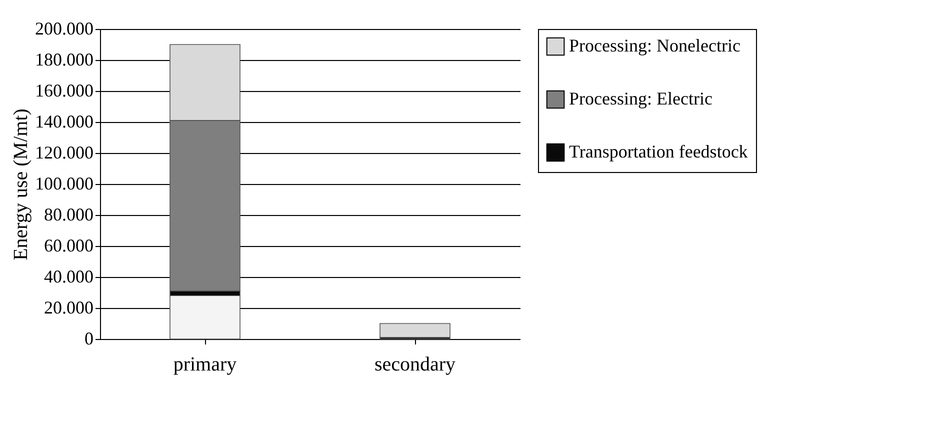 The height and width of the screenshot is (425, 944). I want to click on y-tick-label: 20.000, so click(69, 308).